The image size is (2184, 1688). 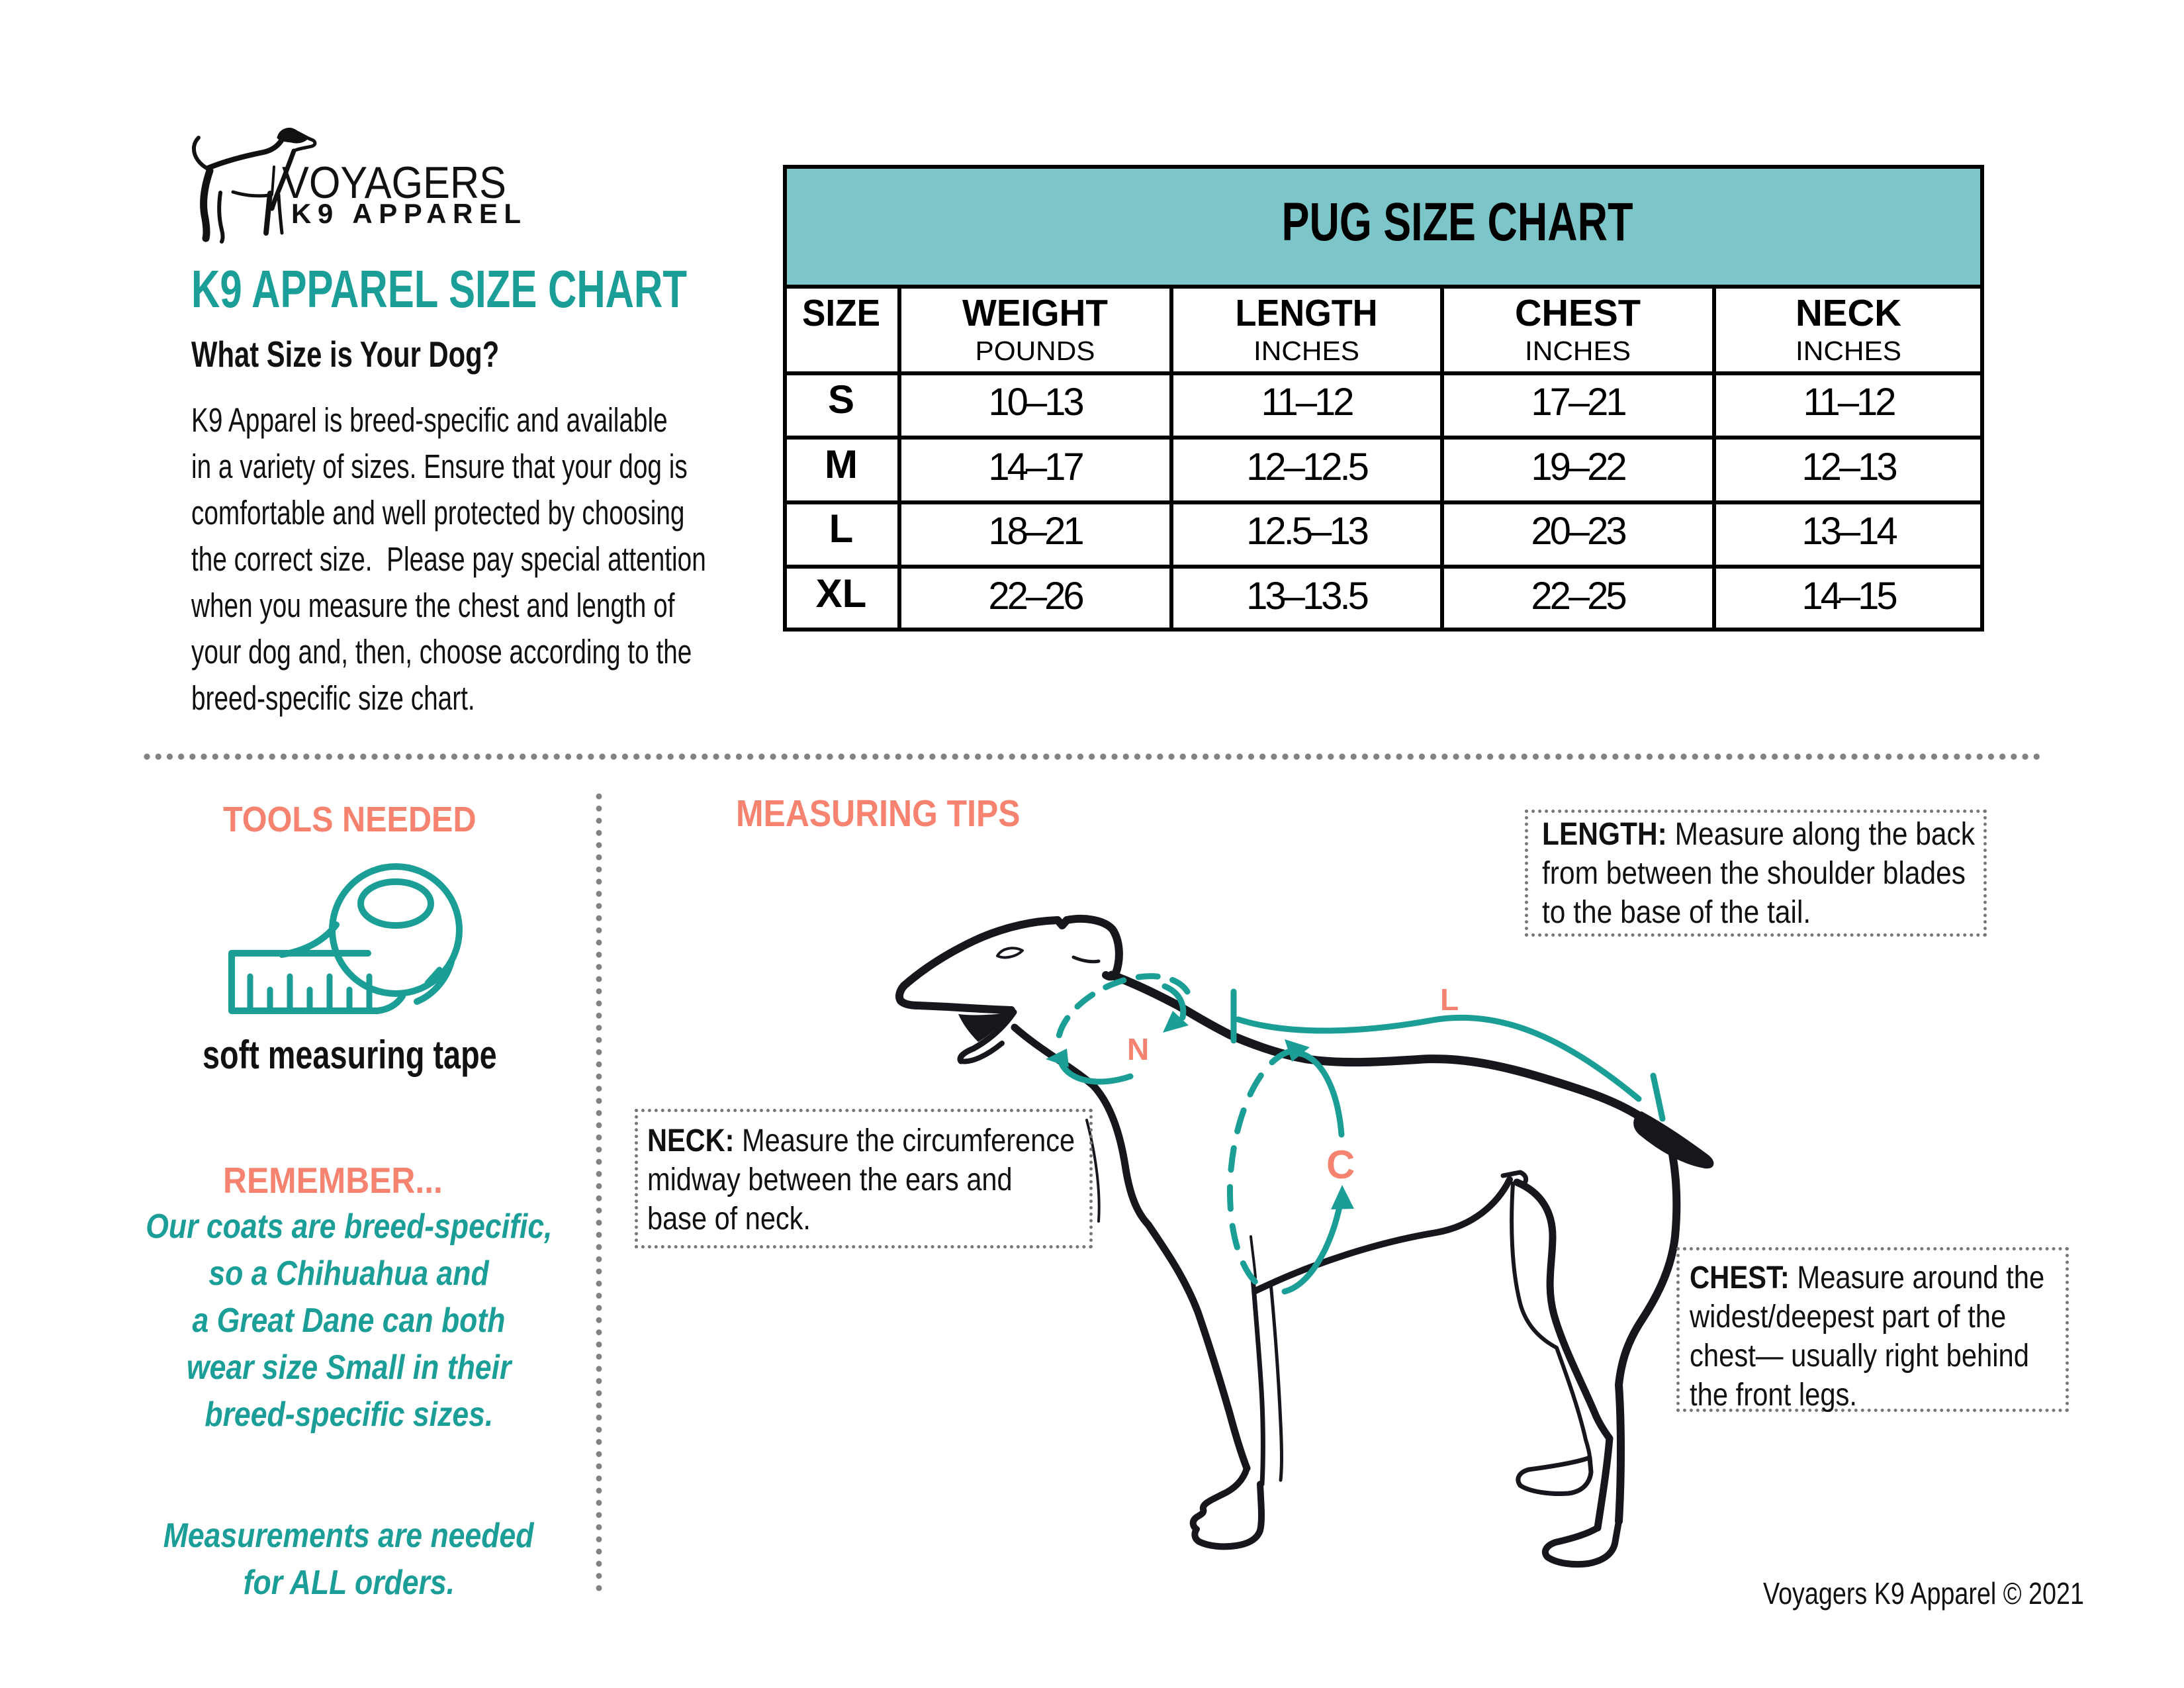 What do you see at coordinates (1578, 531) in the screenshot?
I see `svg-text: 20–23` at bounding box center [1578, 531].